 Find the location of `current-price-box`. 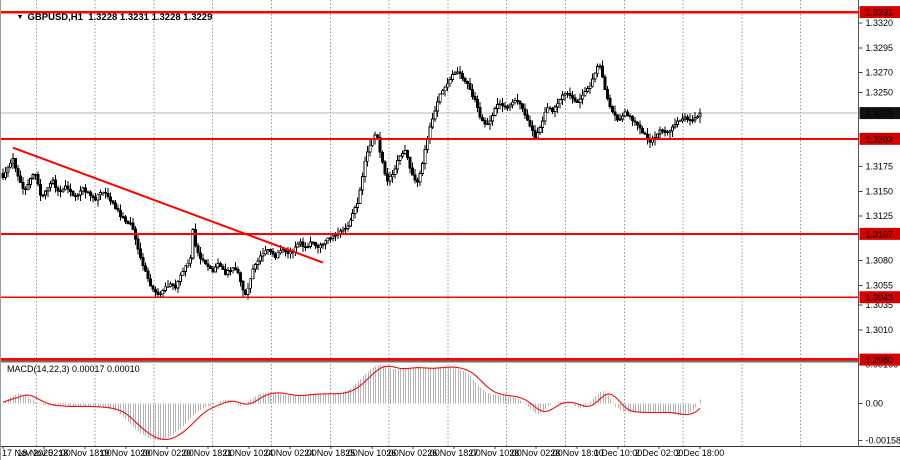

current-price-box is located at coordinates (879, 113).